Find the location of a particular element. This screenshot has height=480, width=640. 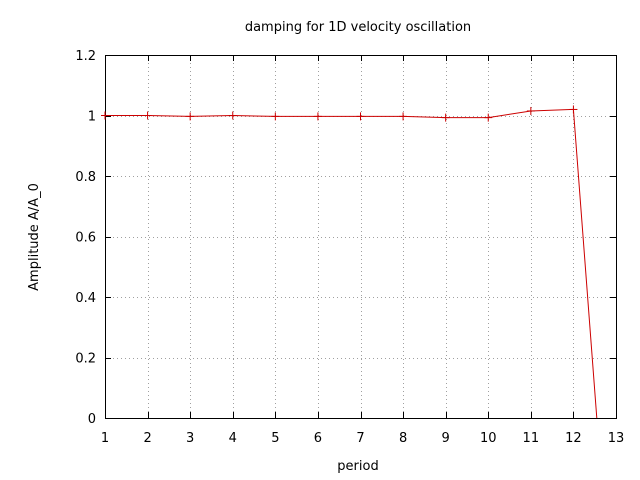

x-tick-label: 7 is located at coordinates (360, 438).